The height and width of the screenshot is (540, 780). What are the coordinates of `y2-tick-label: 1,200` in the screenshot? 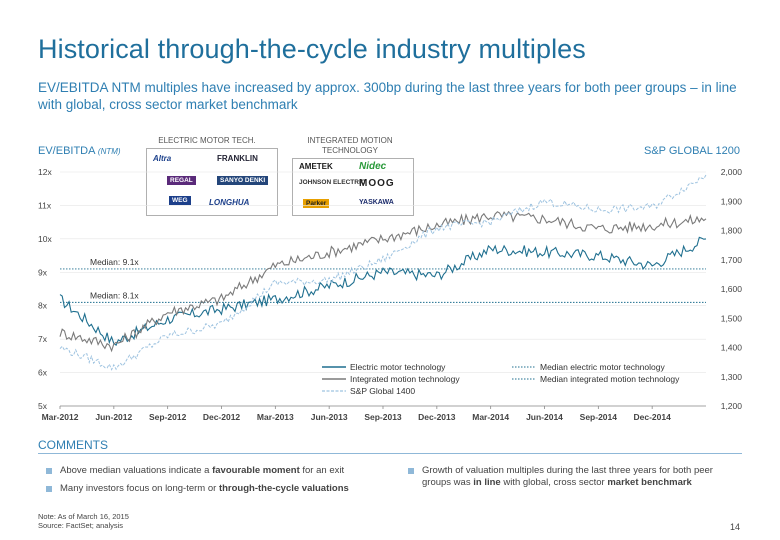 It's located at (732, 406).